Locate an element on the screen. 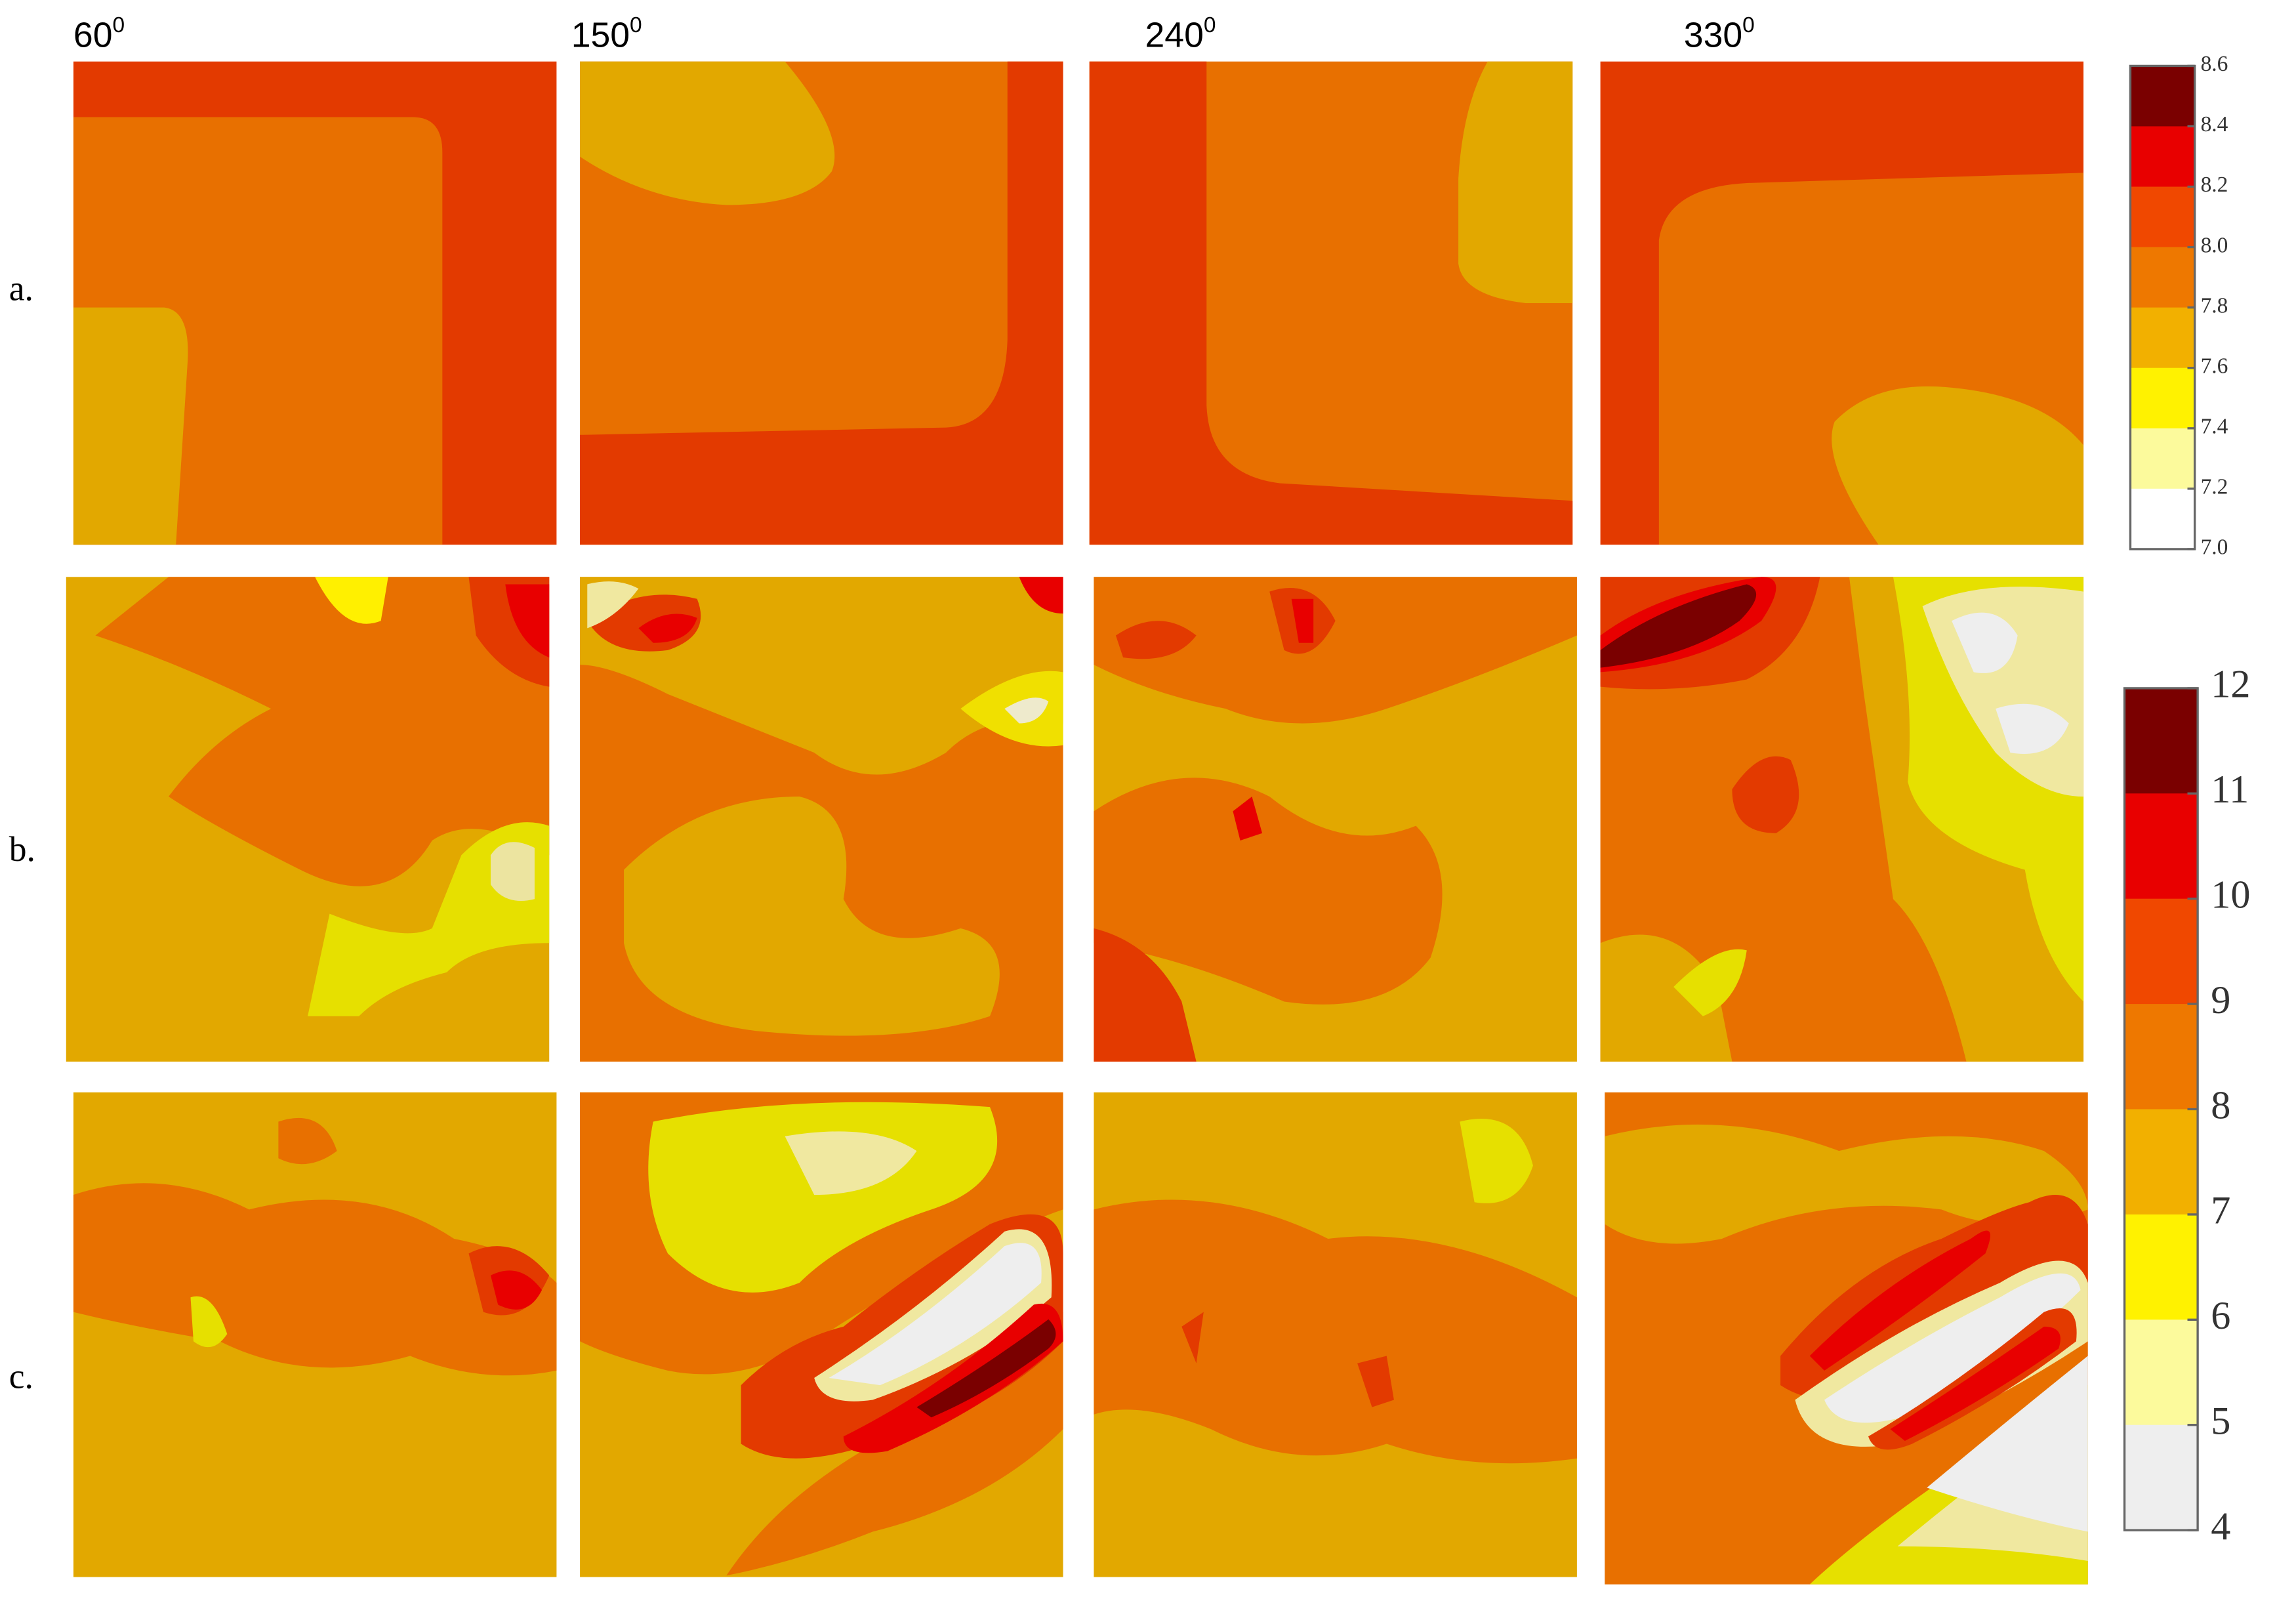 This screenshot has width=2296, height=1599. colorbar-tick-label: 7.2 is located at coordinates (2214, 487).